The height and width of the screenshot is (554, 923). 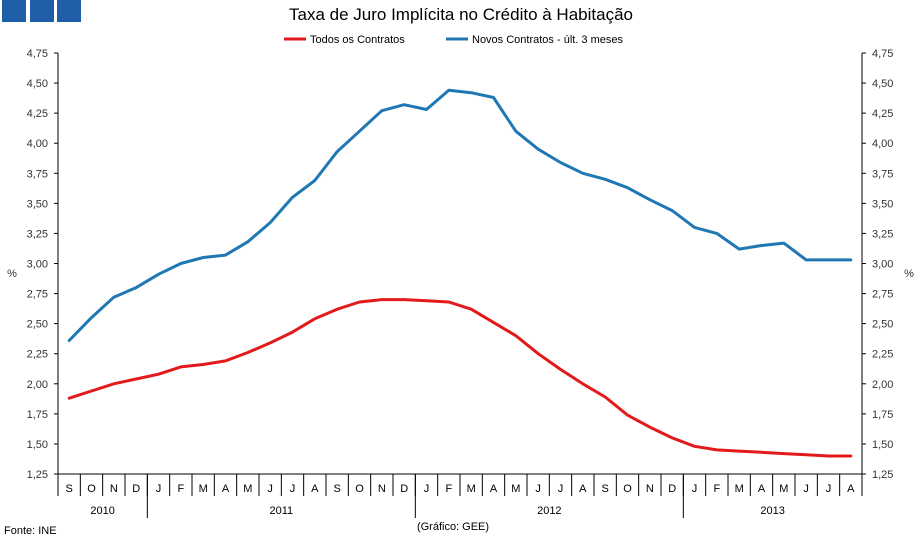 I want to click on y-tick-label-right: 2,75, so click(x=882, y=295).